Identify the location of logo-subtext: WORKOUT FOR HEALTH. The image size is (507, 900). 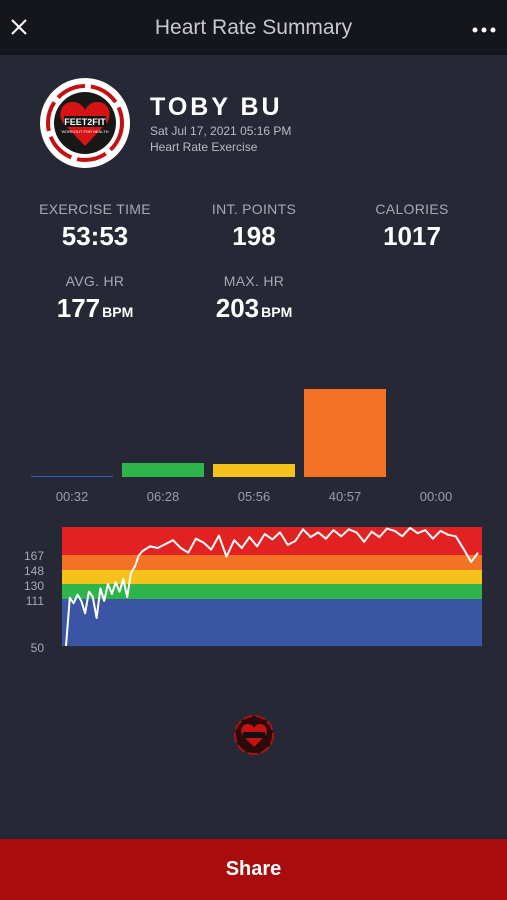
(85, 131).